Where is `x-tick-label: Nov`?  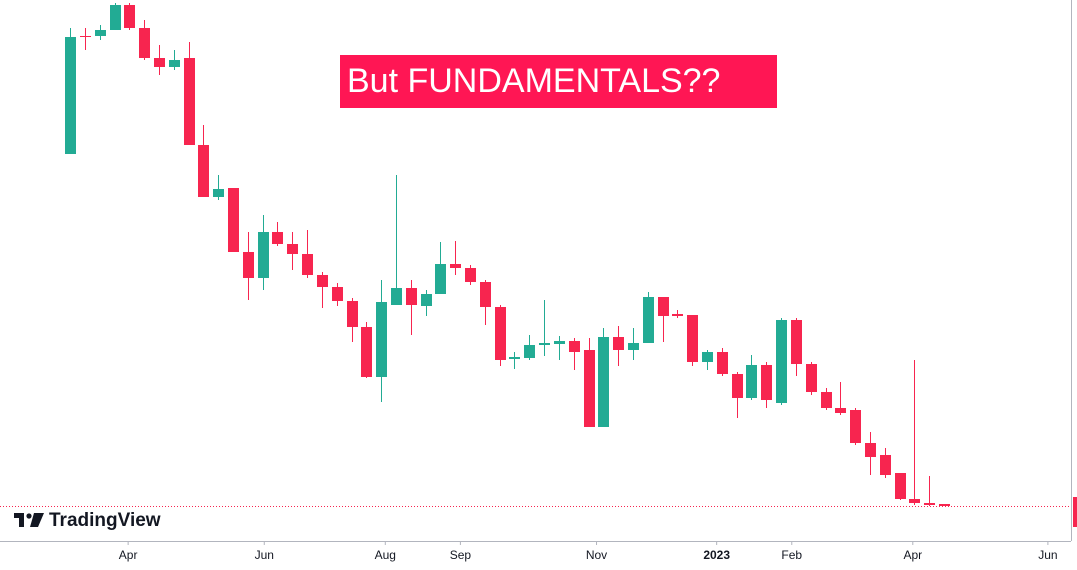 x-tick-label: Nov is located at coordinates (596, 555).